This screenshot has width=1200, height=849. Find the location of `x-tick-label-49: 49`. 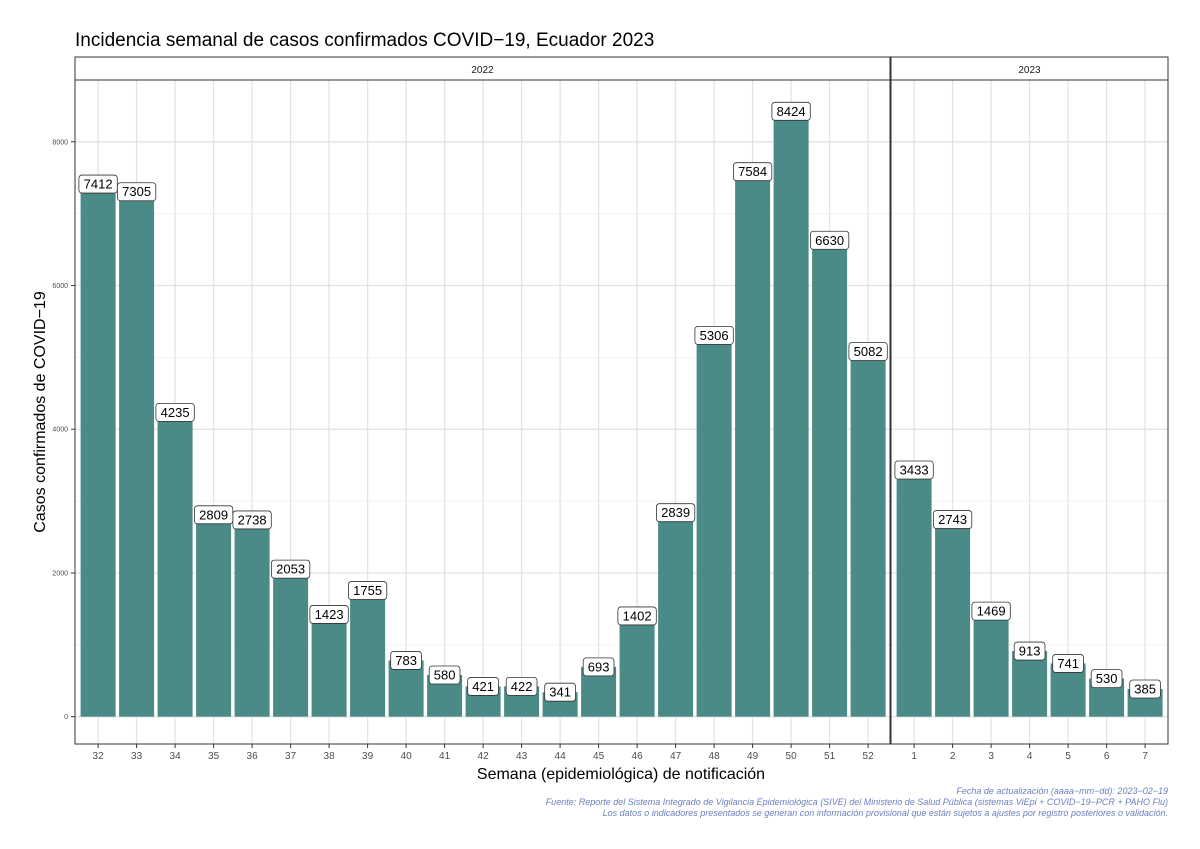

x-tick-label-49: 49 is located at coordinates (753, 756).